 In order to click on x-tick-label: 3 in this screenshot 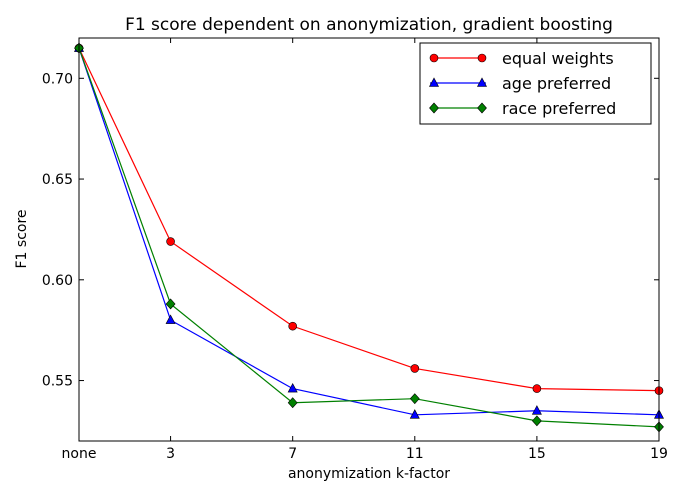, I will do `click(170, 454)`.